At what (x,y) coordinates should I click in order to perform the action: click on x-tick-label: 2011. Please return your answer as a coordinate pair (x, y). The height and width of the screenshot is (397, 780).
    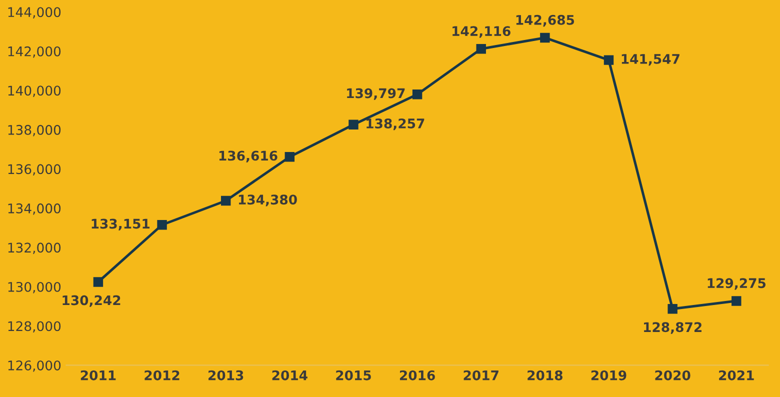
    Looking at the image, I should click on (98, 375).